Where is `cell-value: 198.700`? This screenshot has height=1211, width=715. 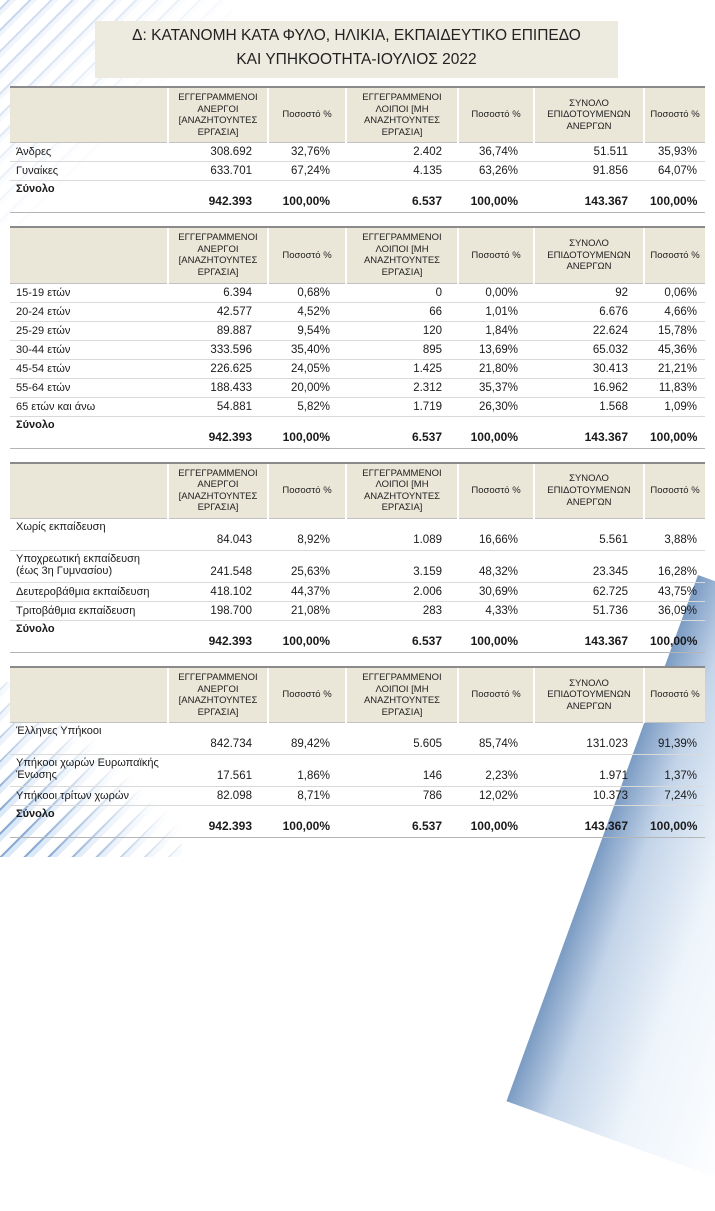
cell-value: 198.700 is located at coordinates (218, 611).